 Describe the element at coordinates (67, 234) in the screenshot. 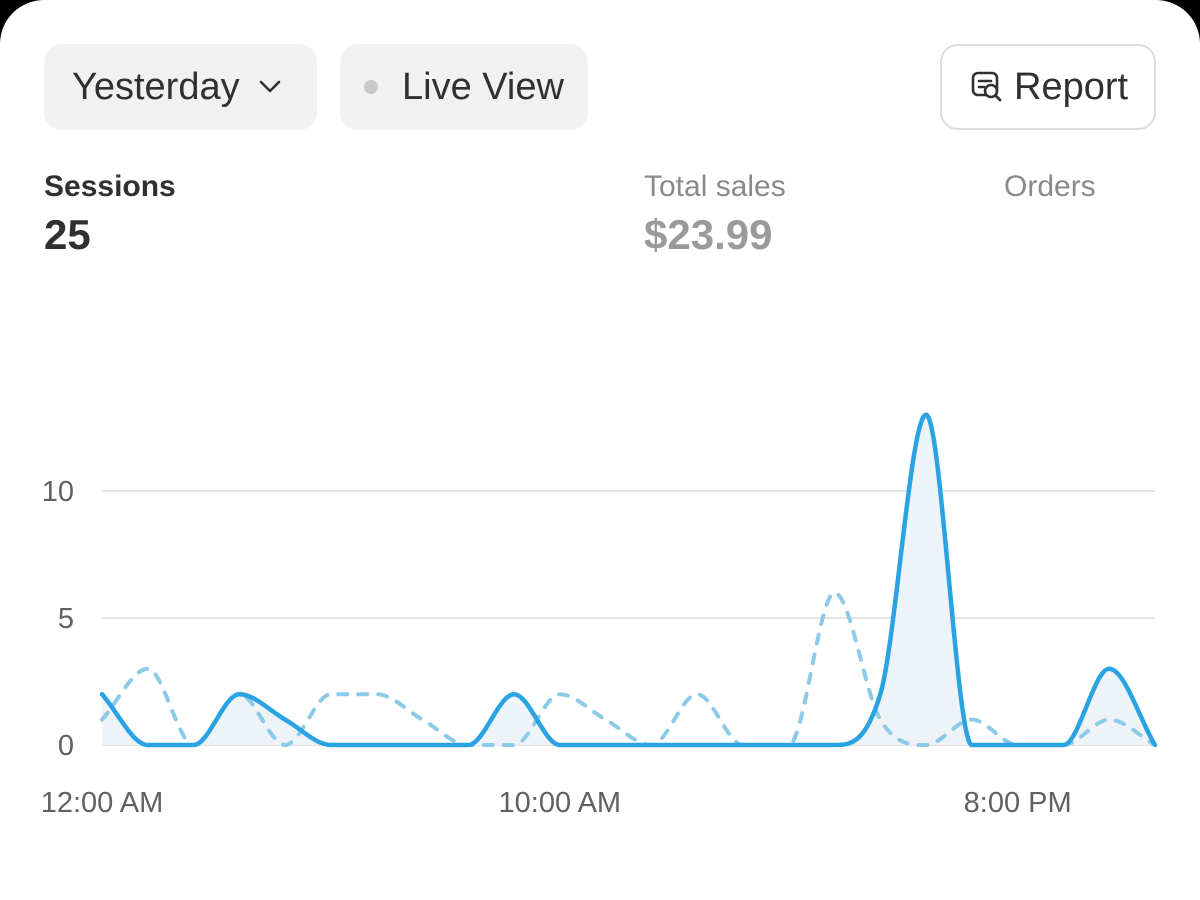

I see `sessions-value: 25` at that location.